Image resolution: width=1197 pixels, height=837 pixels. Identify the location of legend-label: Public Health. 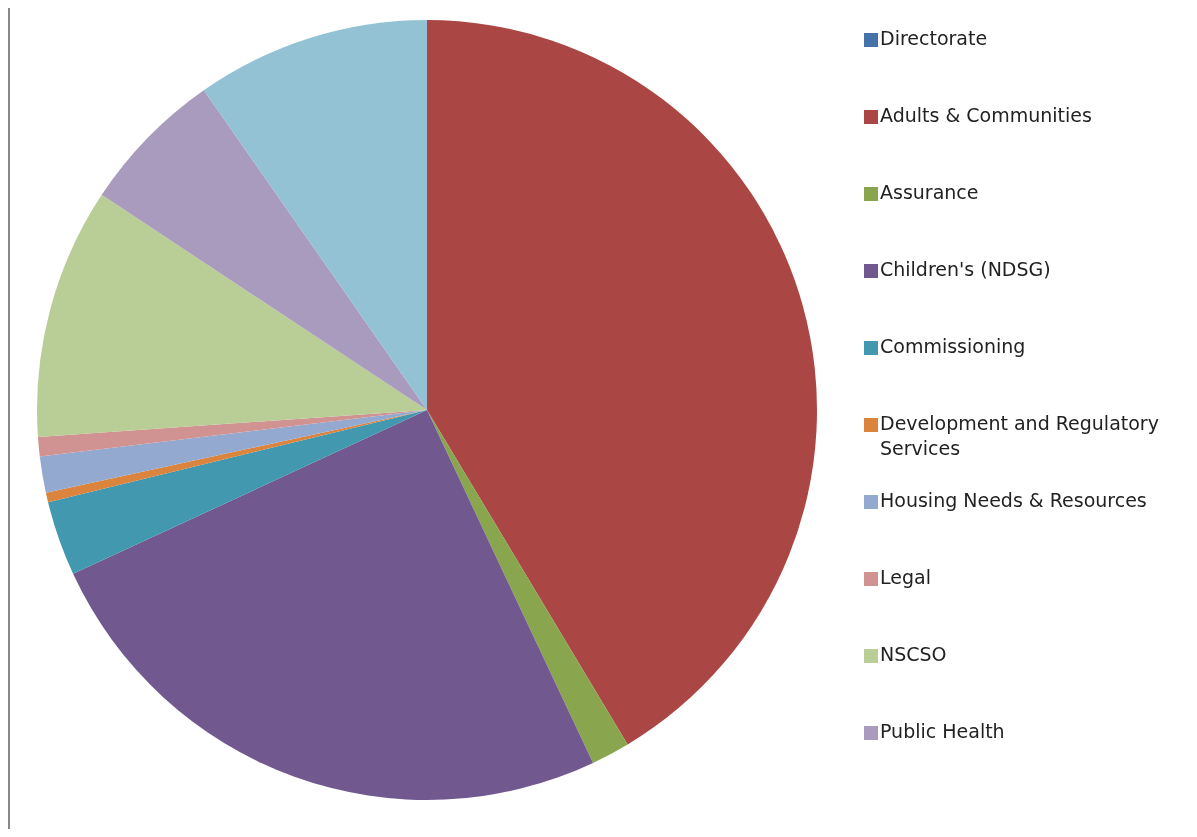
(942, 731).